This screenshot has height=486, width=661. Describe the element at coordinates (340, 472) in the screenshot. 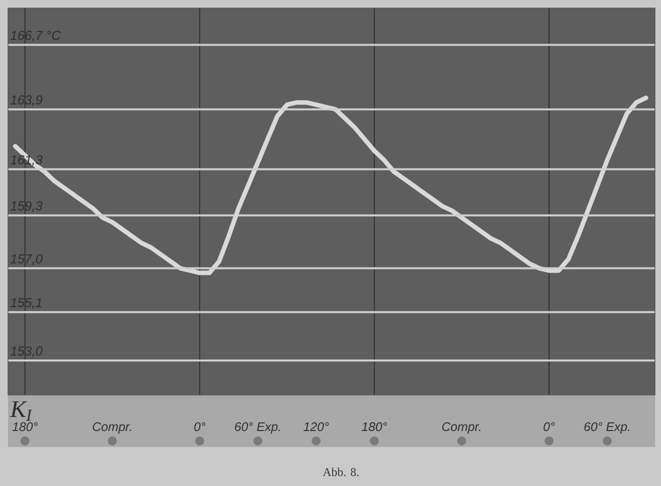

I see `caption: Abb. 8.` at that location.